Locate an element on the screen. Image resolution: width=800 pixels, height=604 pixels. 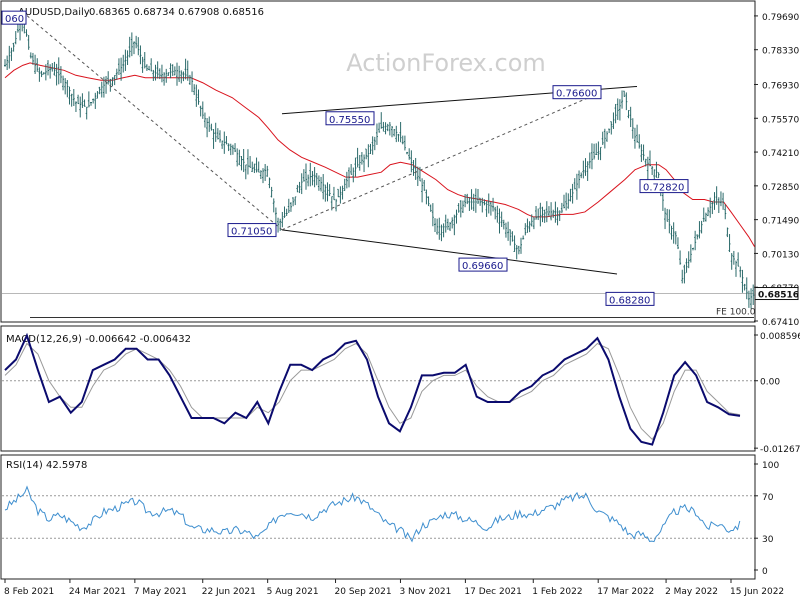
macd-y-tick-label: -0.01267 is located at coordinates (780, 450).